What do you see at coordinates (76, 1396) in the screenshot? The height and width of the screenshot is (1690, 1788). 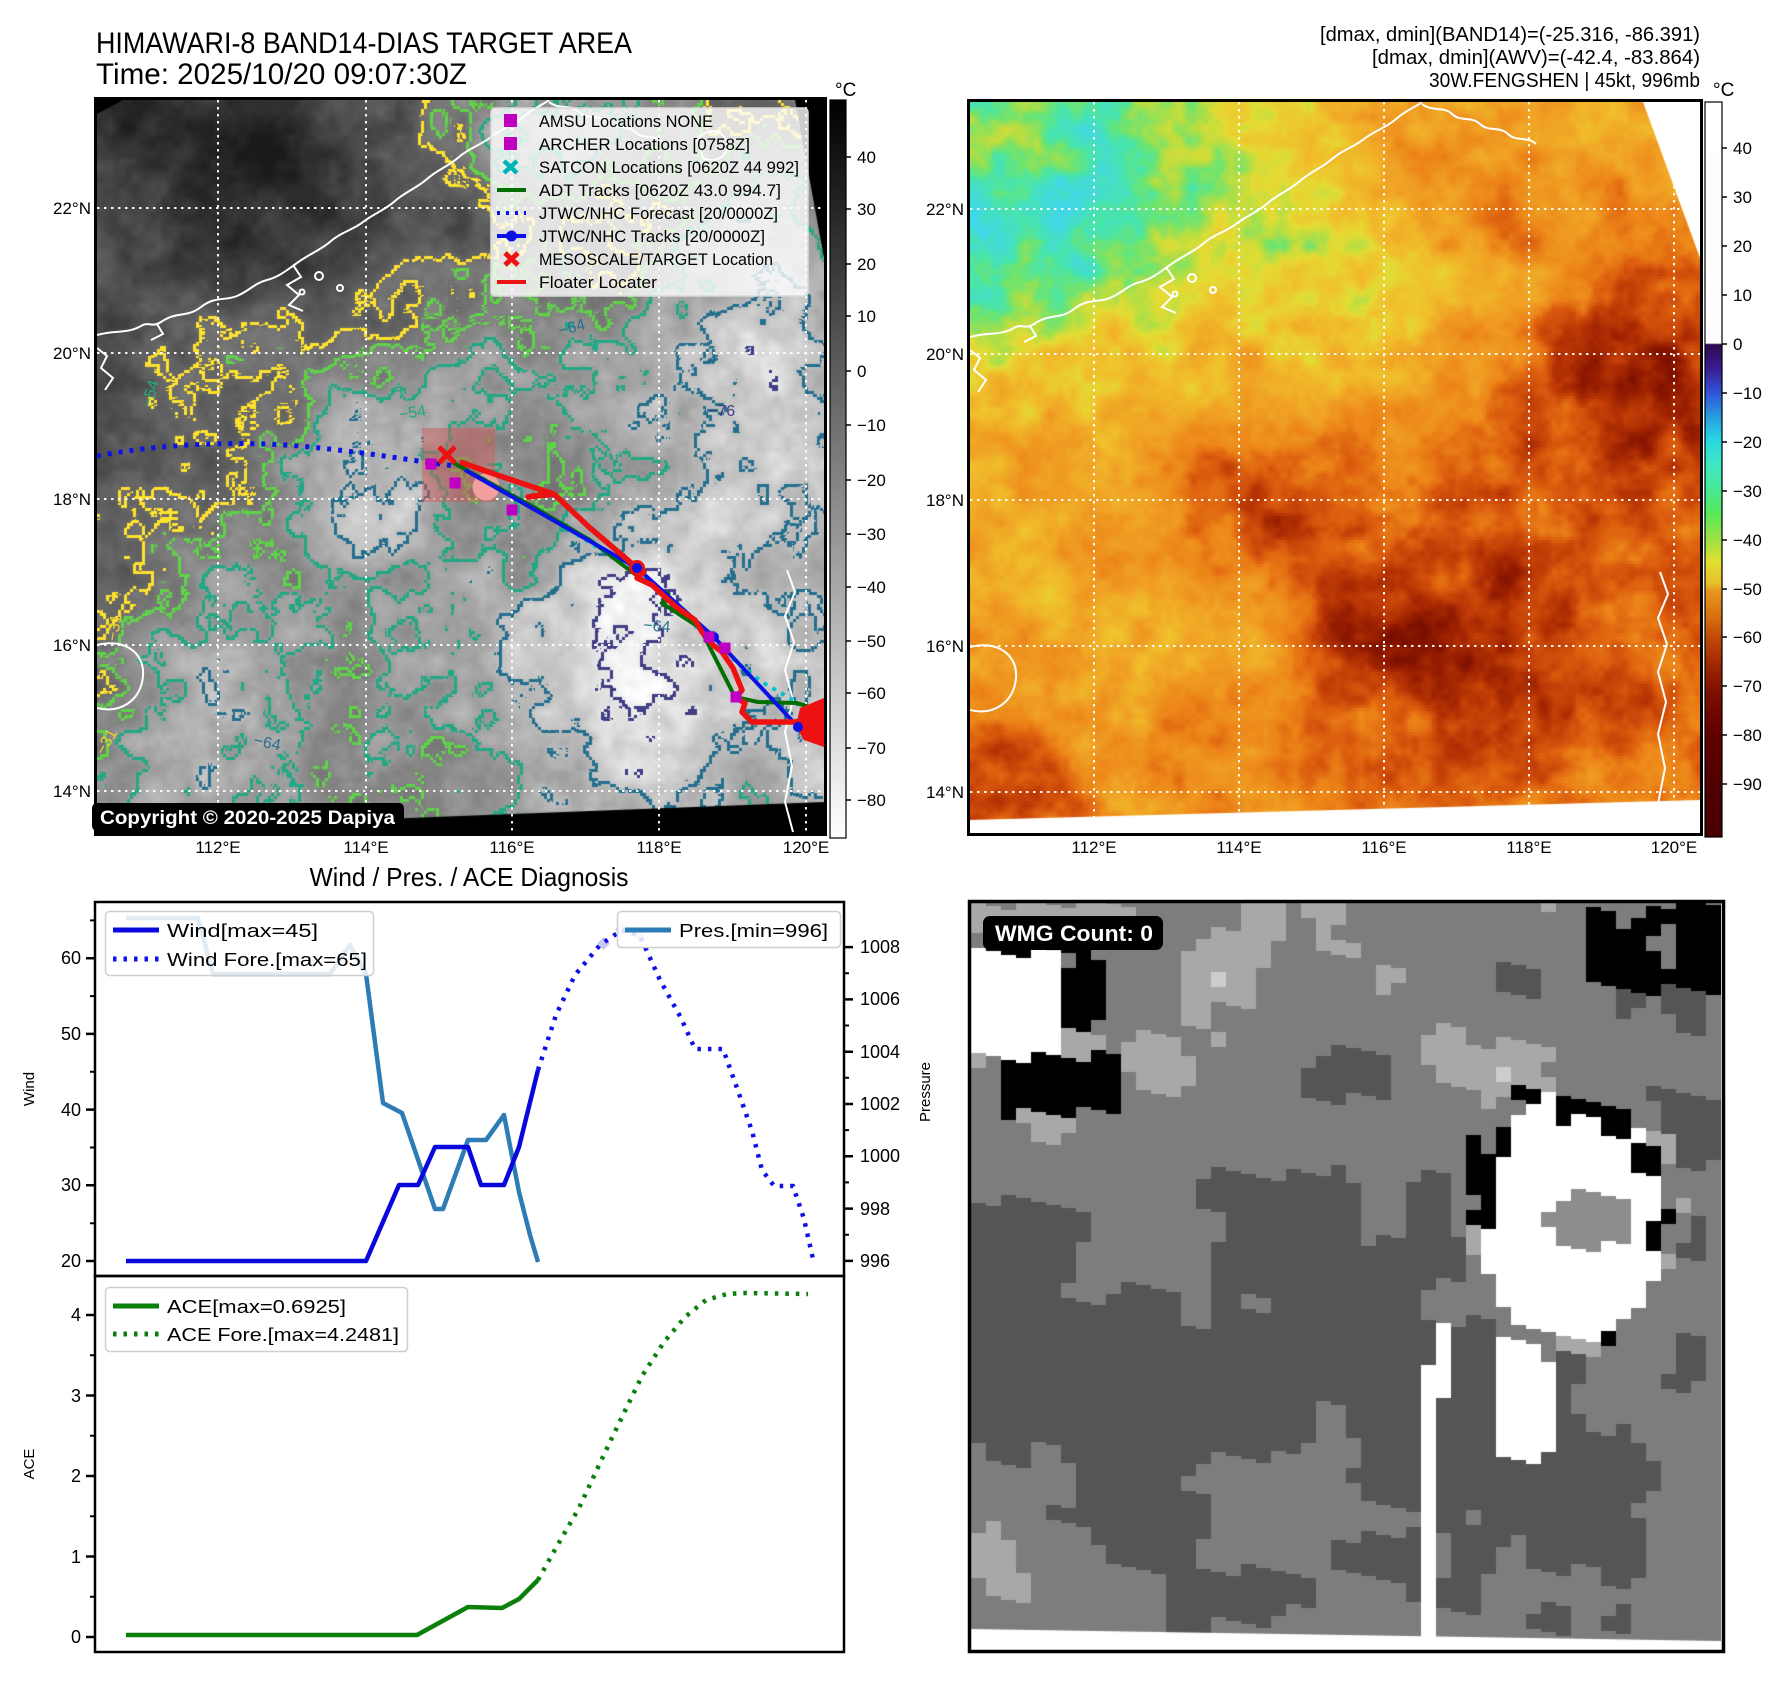 I see `svg-text: 3` at bounding box center [76, 1396].